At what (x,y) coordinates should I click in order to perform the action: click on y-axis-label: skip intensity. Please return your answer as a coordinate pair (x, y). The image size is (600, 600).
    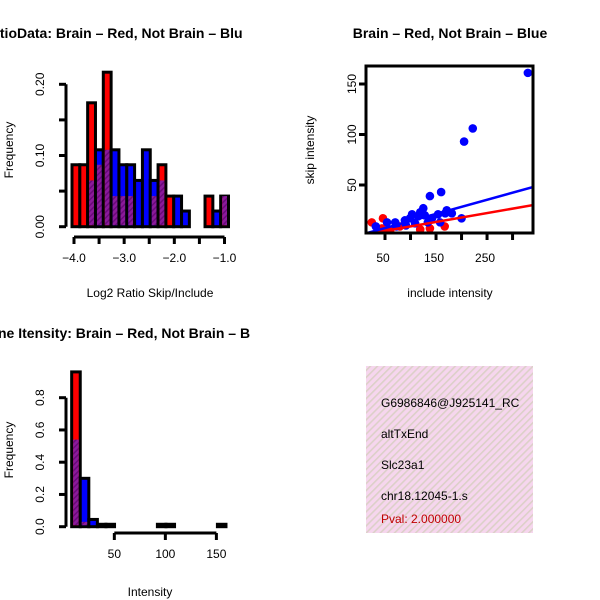
    Looking at the image, I should click on (310, 150).